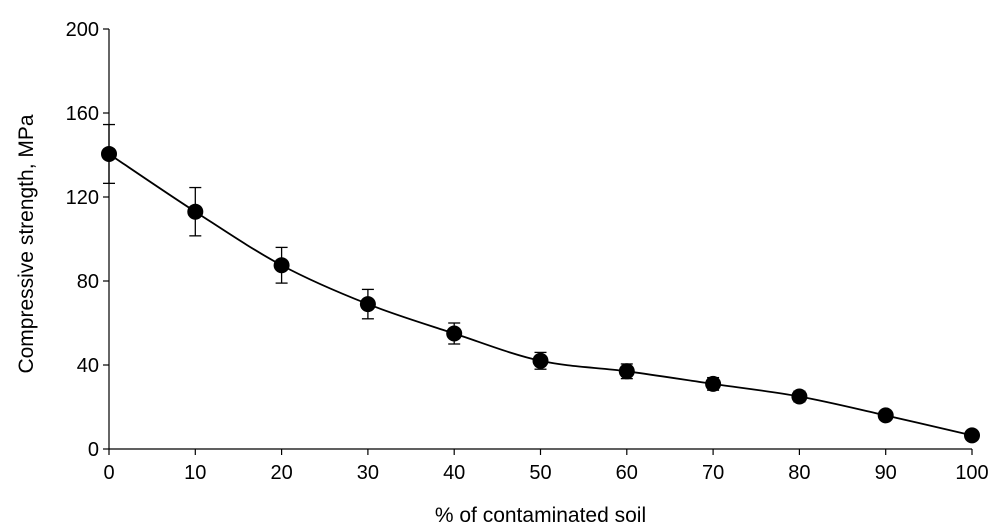 Image resolution: width=995 pixels, height=528 pixels. What do you see at coordinates (26, 243) in the screenshot?
I see `y-axis-title: Compressive strength, MPa` at bounding box center [26, 243].